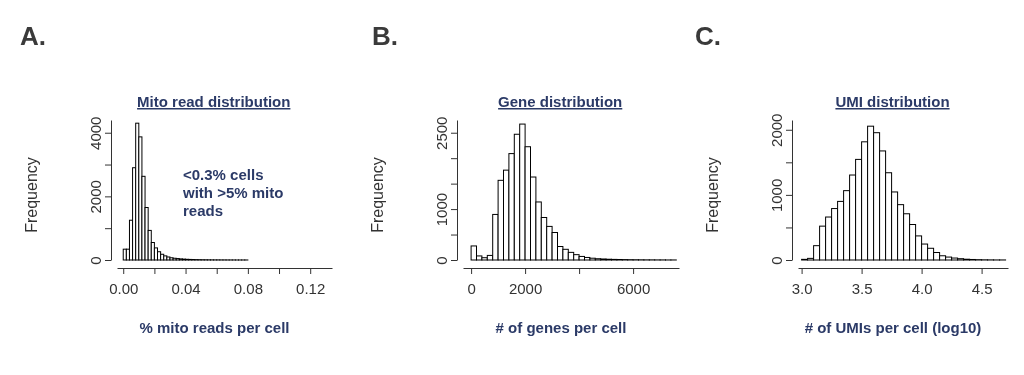 The image size is (1024, 375). Describe the element at coordinates (862, 288) in the screenshot. I see `x-tick-label: 3.5` at that location.